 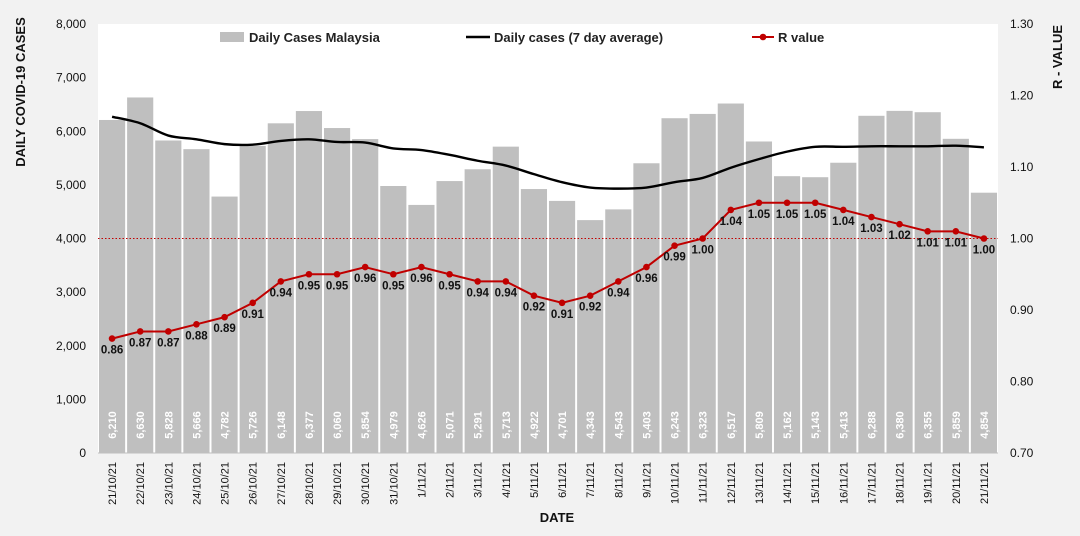 What do you see at coordinates (141, 425) in the screenshot?
I see `bar-value-label: 6,630` at bounding box center [141, 425].